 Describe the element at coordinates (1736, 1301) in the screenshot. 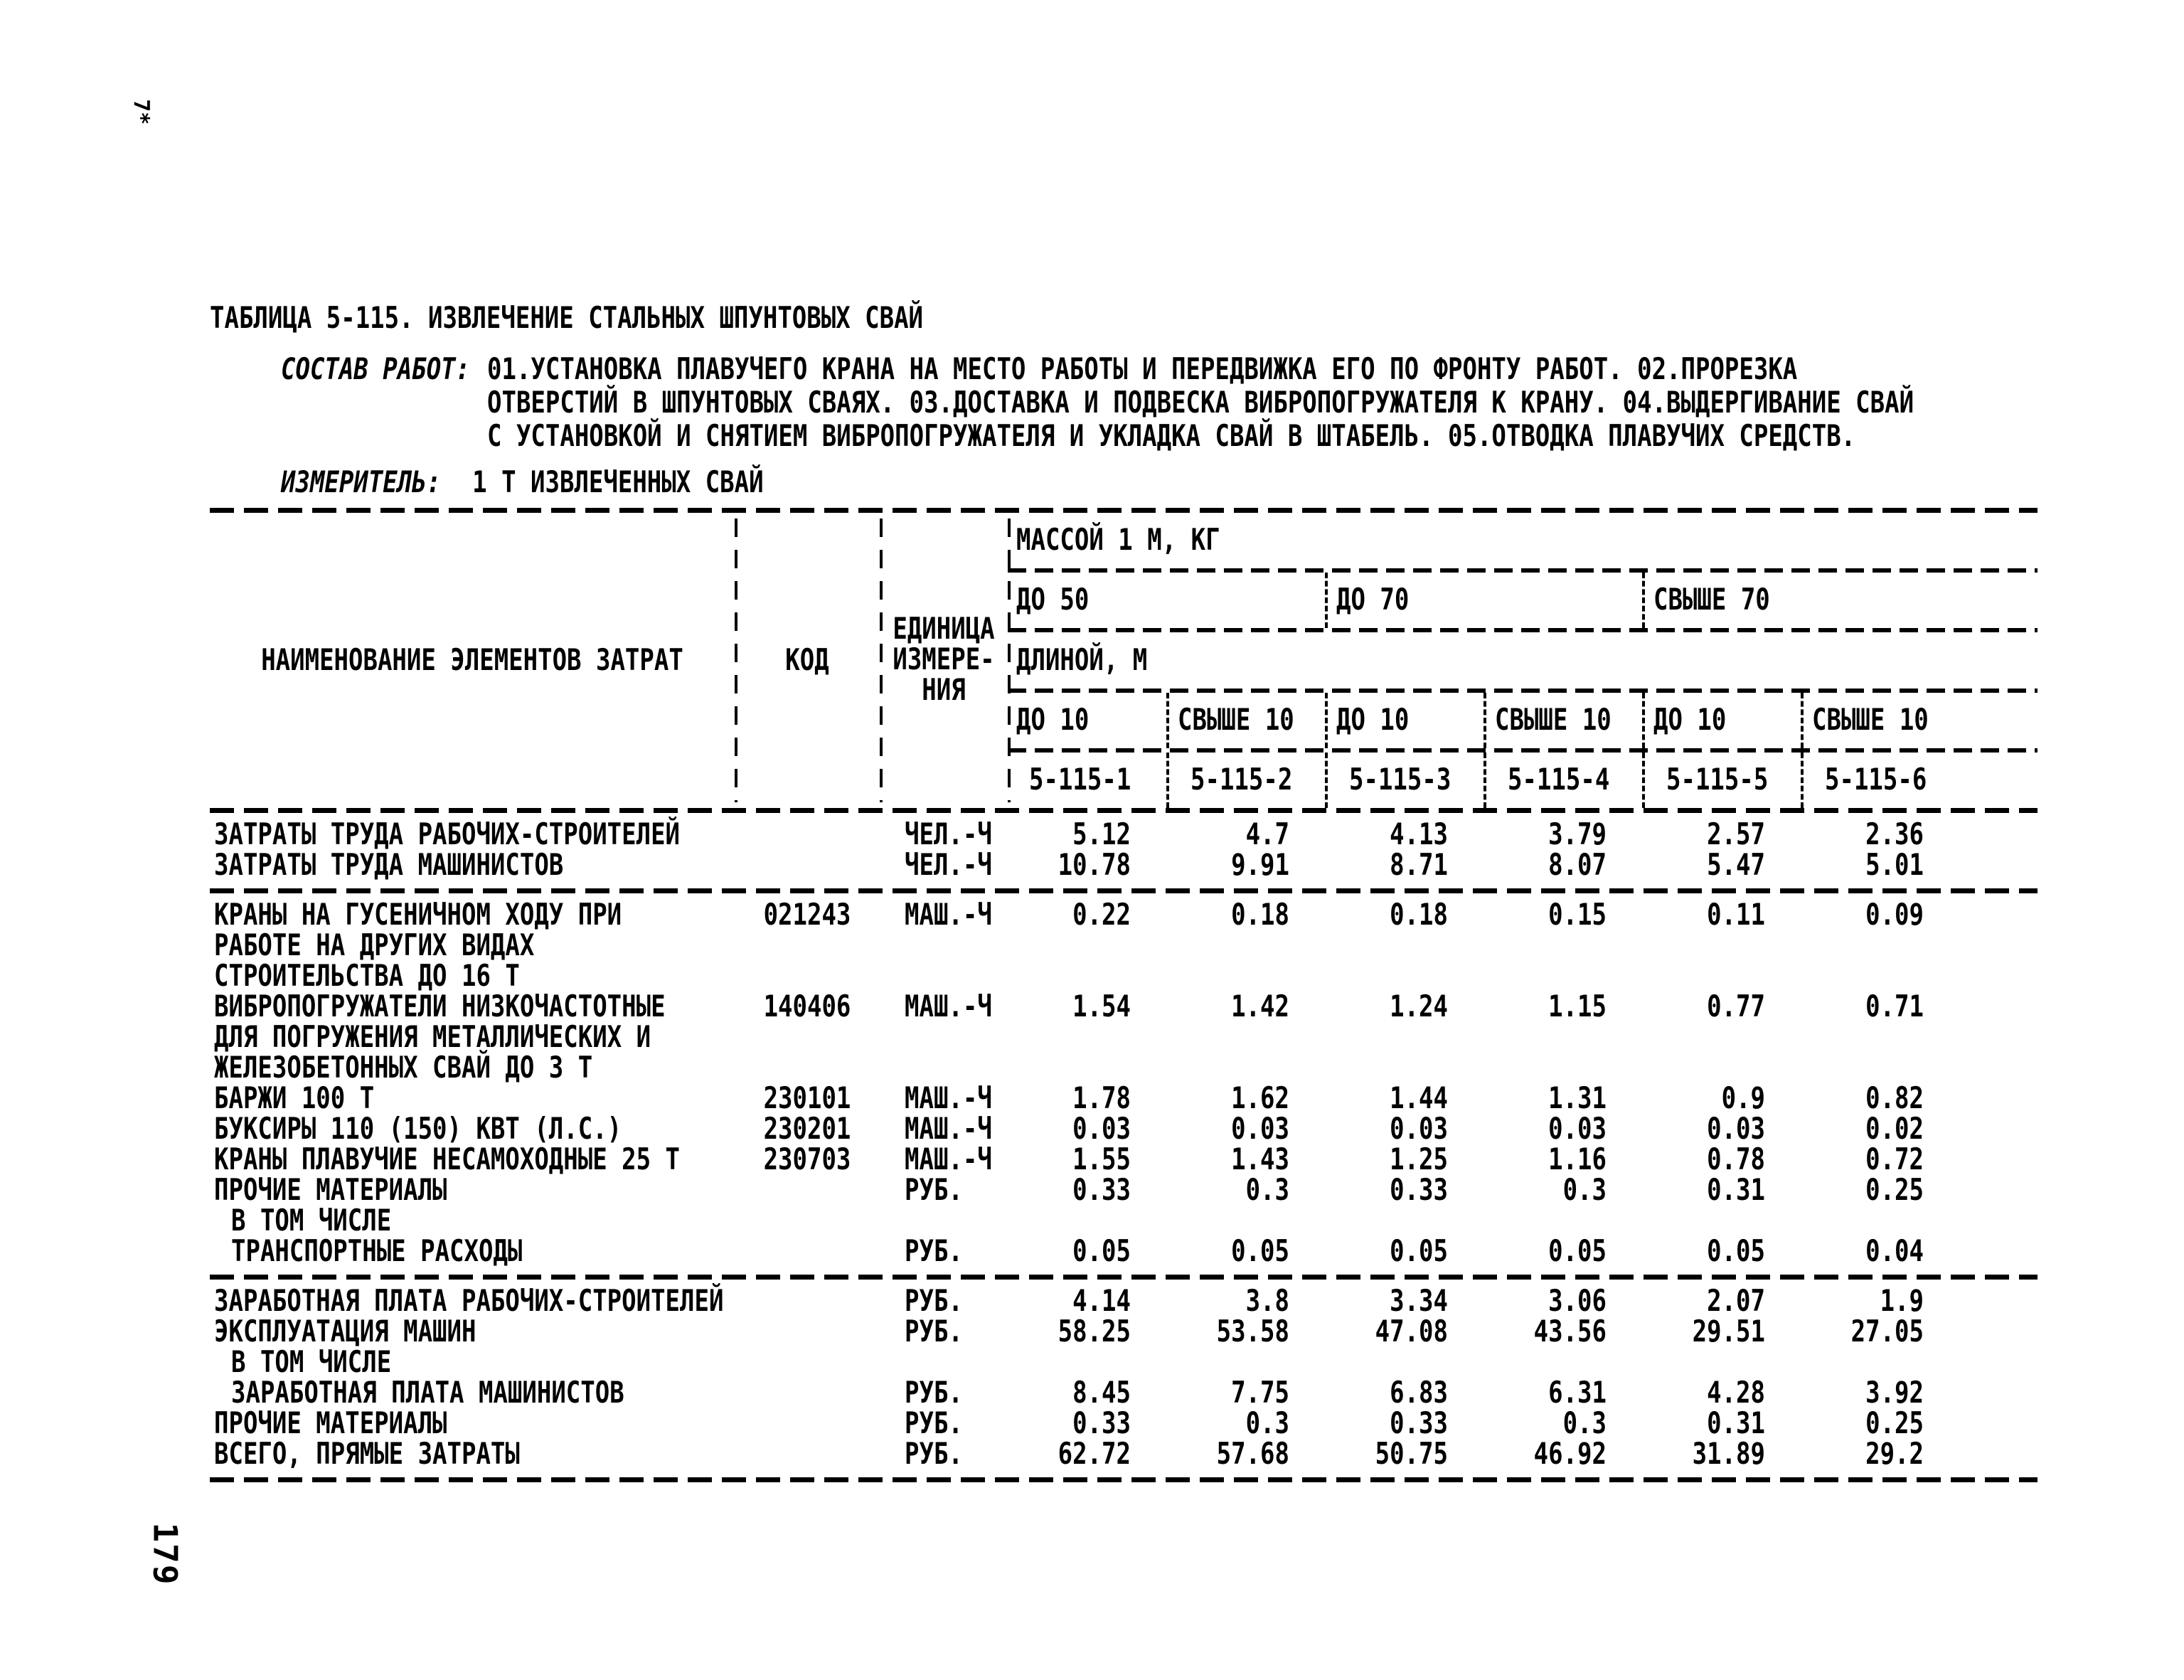

I see `row-value: 2.07` at that location.